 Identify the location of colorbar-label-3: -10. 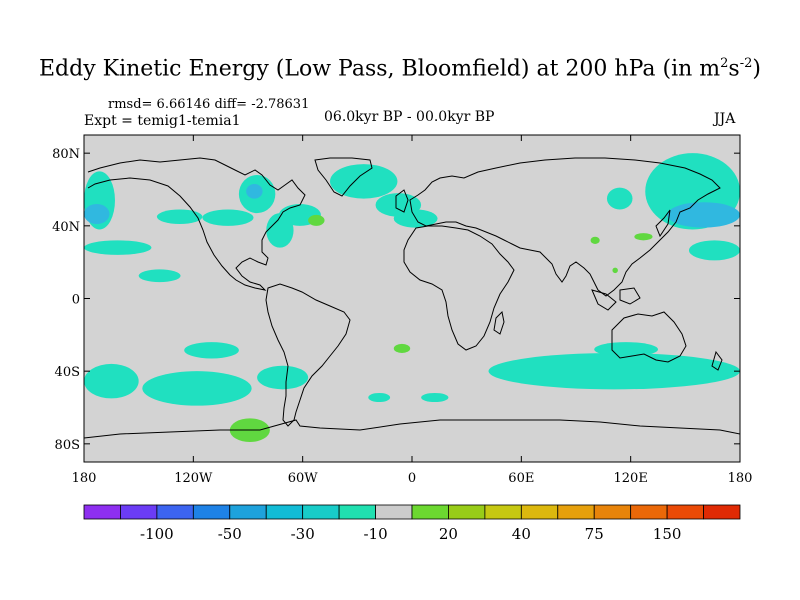
(375, 534).